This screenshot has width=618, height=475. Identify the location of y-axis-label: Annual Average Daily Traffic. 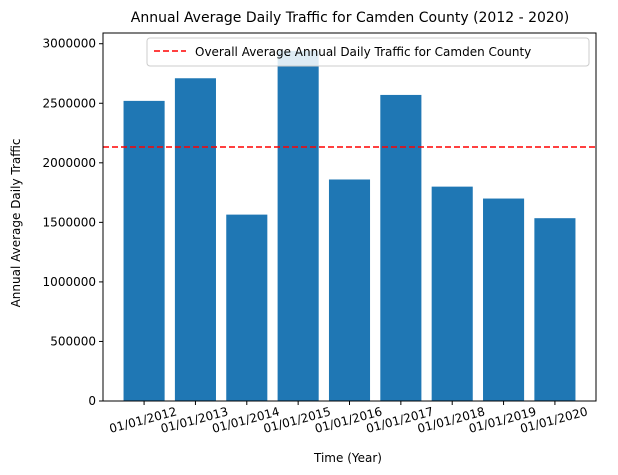
(16, 223).